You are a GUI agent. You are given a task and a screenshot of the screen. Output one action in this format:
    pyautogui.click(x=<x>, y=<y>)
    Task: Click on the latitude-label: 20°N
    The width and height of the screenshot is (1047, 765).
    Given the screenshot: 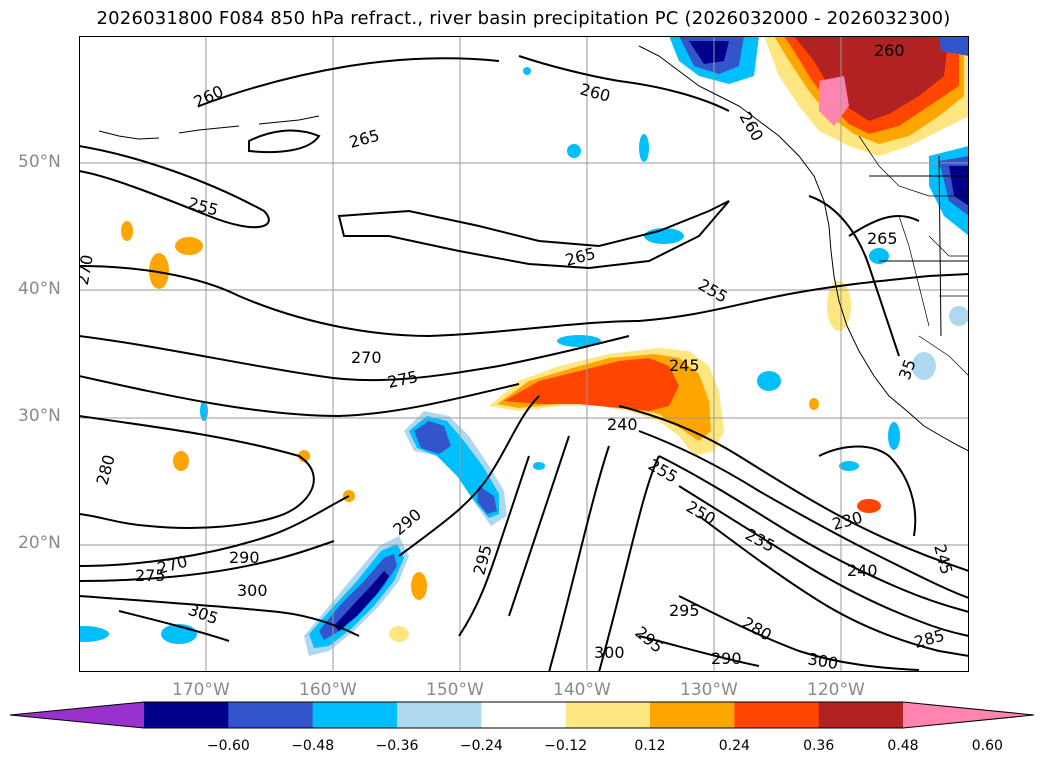 What is the action you would take?
    pyautogui.click(x=39, y=543)
    